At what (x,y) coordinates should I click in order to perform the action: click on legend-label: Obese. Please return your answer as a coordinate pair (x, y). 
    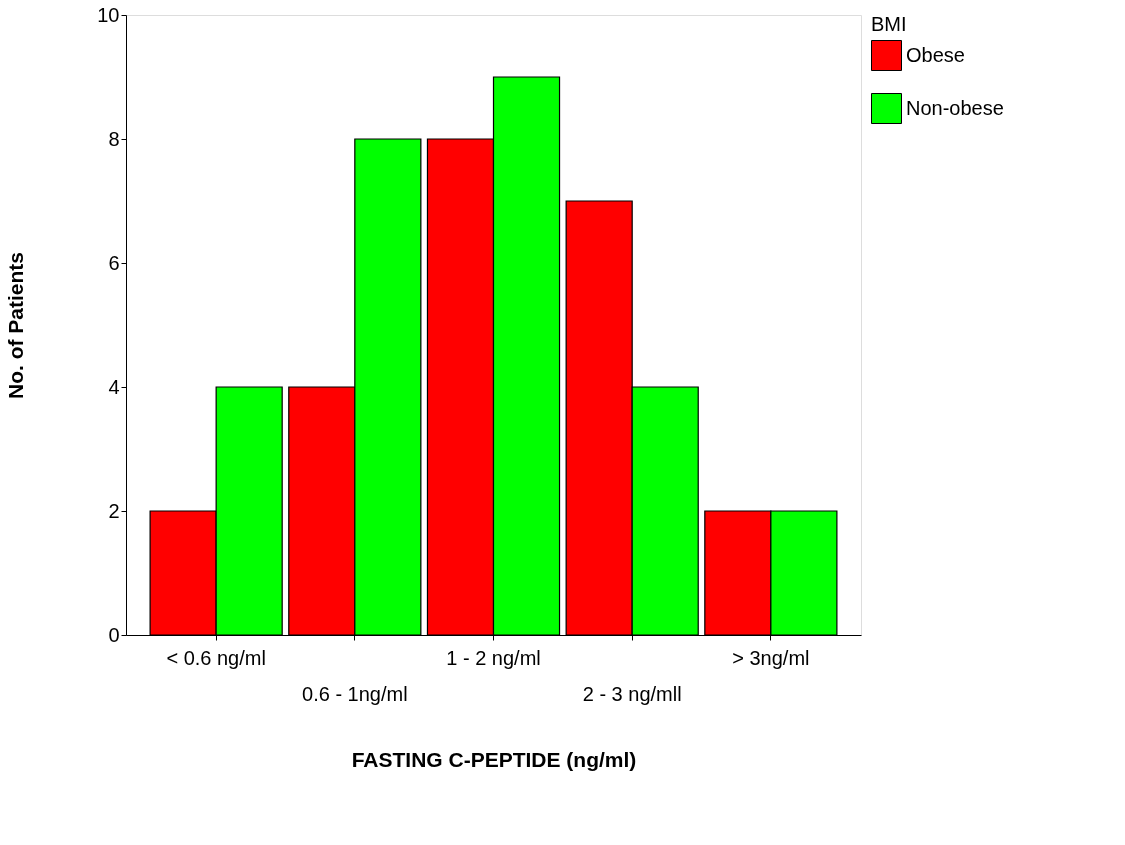
    Looking at the image, I should click on (935, 54).